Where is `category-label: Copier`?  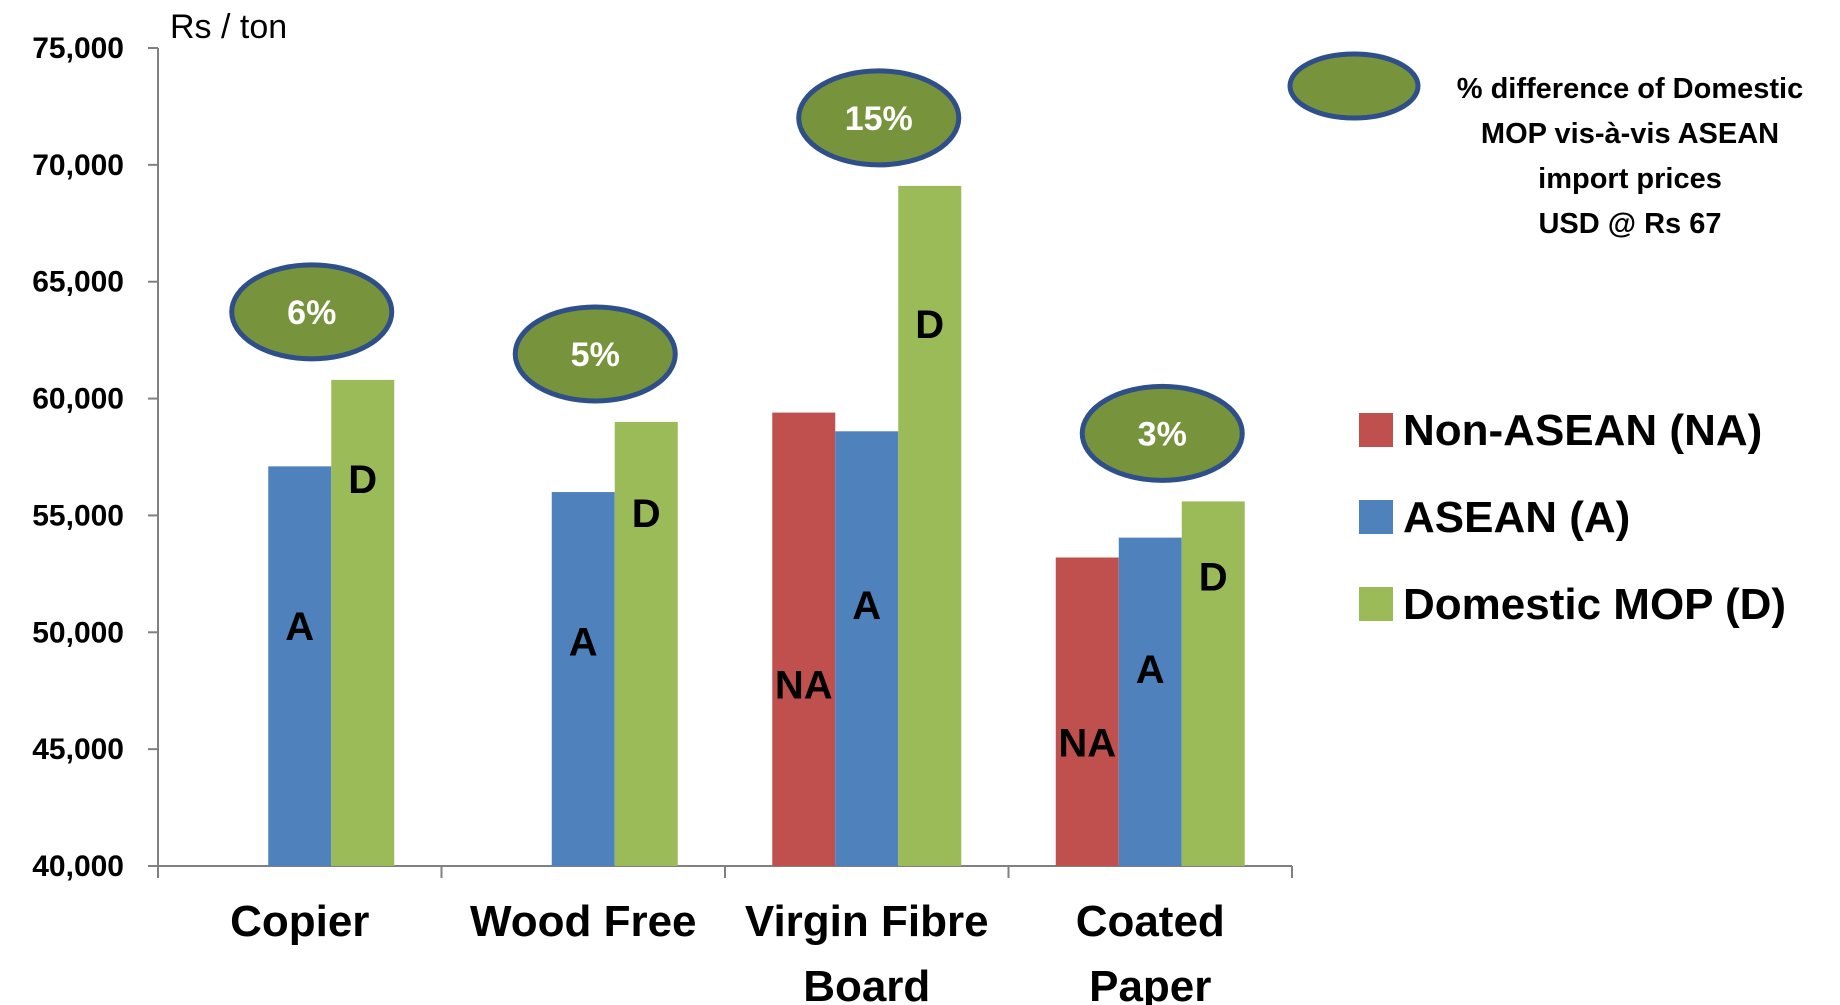 category-label: Copier is located at coordinates (299, 921).